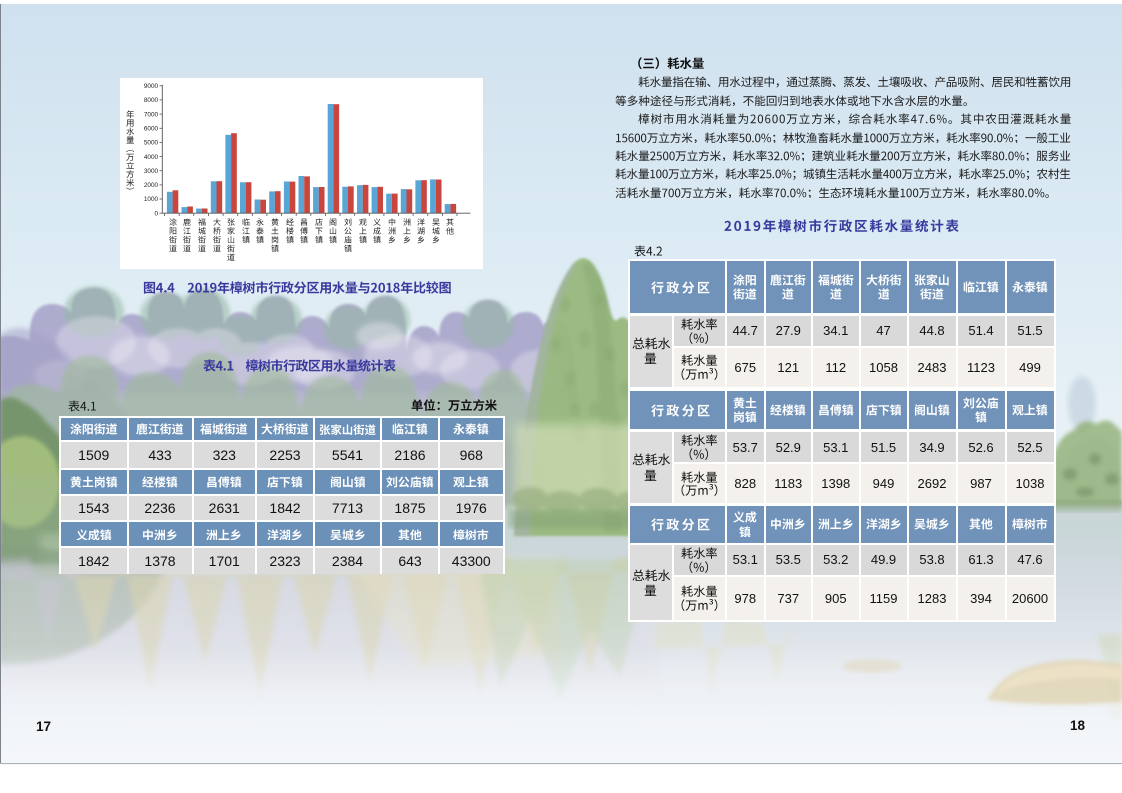 The height and width of the screenshot is (793, 1122). What do you see at coordinates (151, 114) in the screenshot?
I see `svg-text: 7000` at bounding box center [151, 114].